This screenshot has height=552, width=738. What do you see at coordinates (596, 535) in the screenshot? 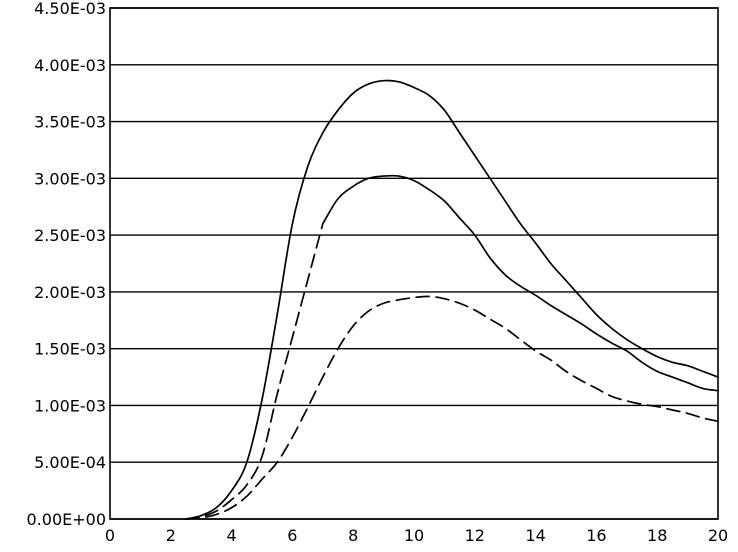
I see `x-tick-label: 16` at bounding box center [596, 535].